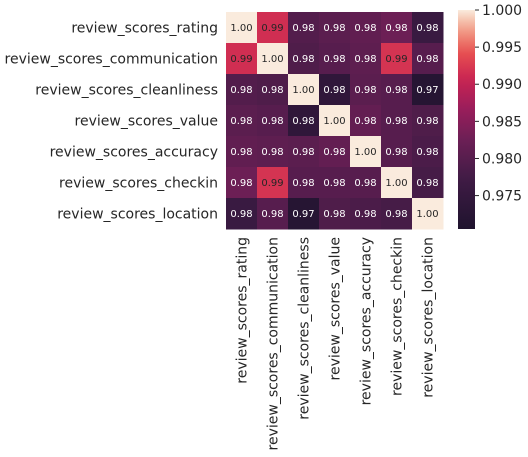 Image resolution: width=528 pixels, height=457 pixels. Describe the element at coordinates (146, 122) in the screenshot. I see `y-tick-label: review_scores_value` at that location.